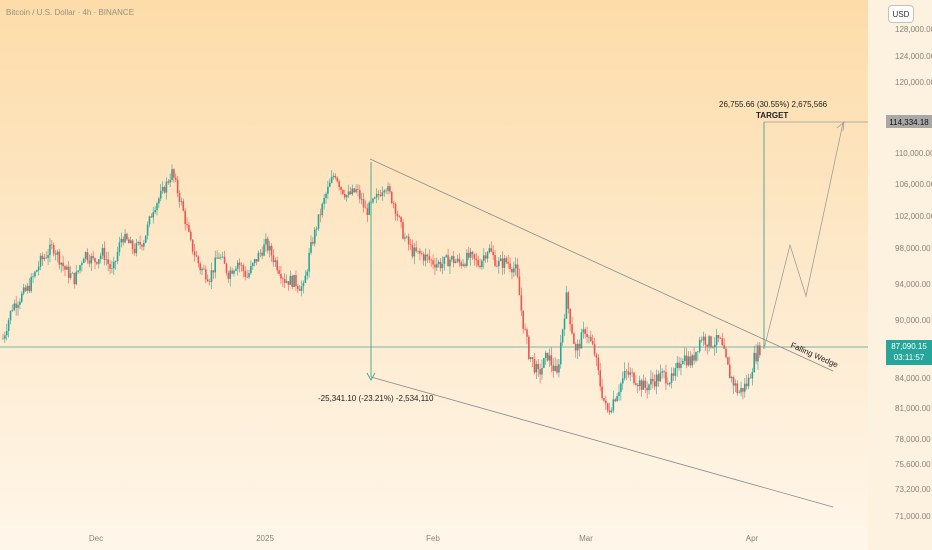 This screenshot has height=550, width=932. Describe the element at coordinates (913, 248) in the screenshot. I see `price-tick-label: 98,000.00` at that location.